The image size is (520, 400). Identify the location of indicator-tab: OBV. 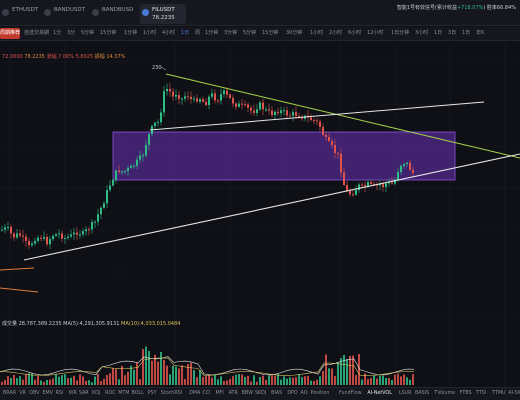
(34, 393).